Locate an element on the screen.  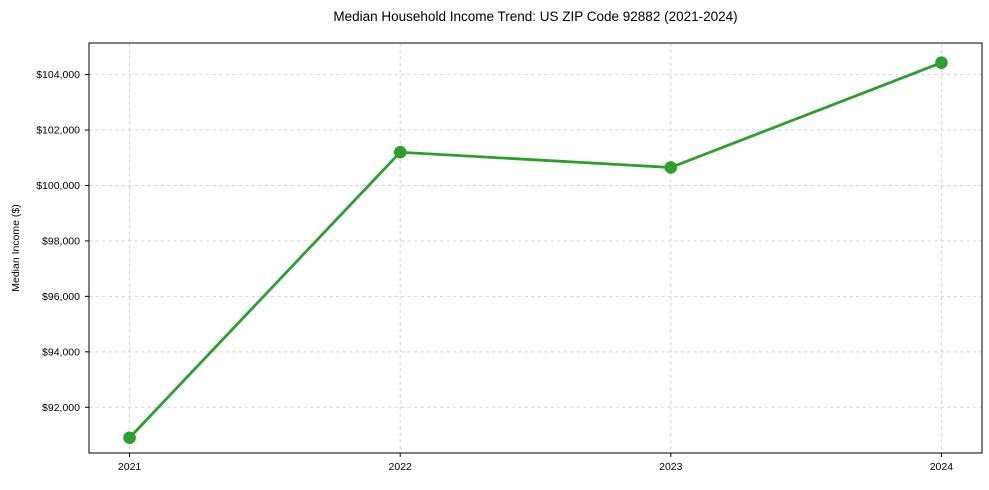
y-tick-label: $92,000 is located at coordinates (61, 408).